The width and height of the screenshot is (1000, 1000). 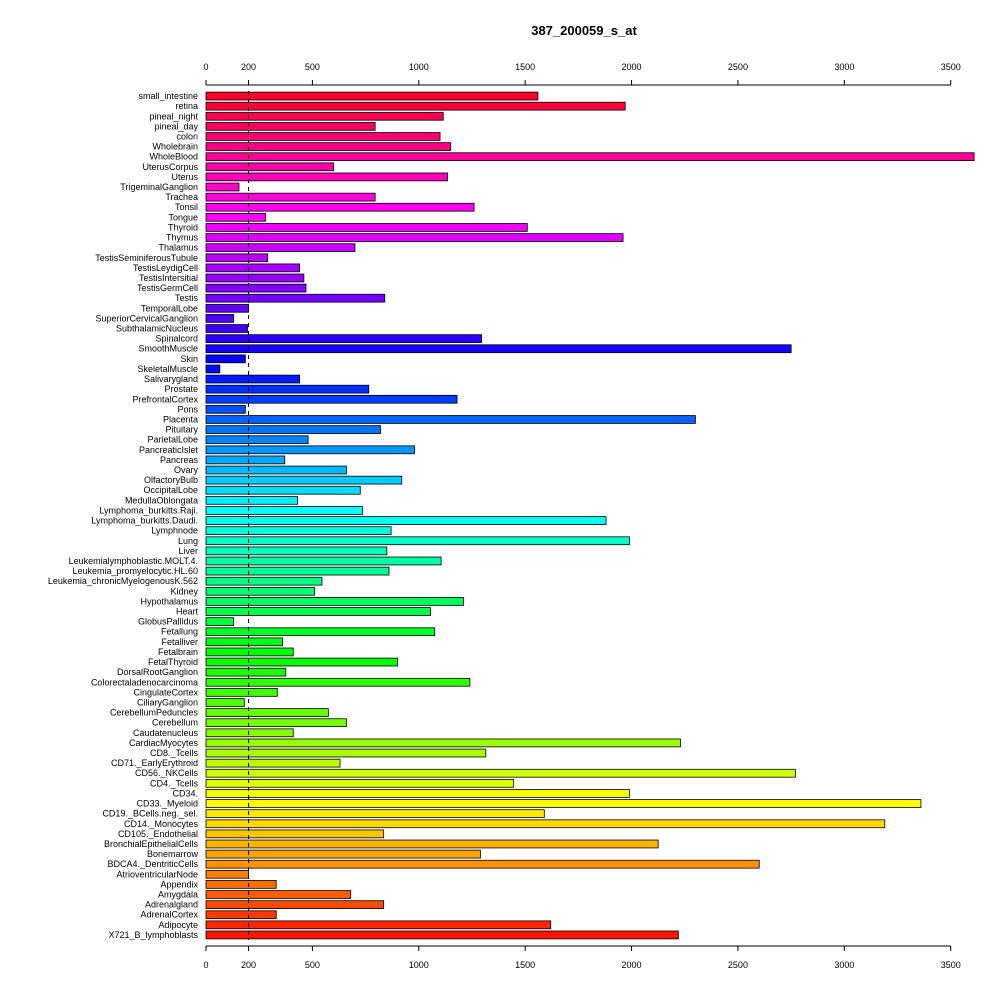 I want to click on category-label: CardiacMyocytes, so click(x=164, y=743).